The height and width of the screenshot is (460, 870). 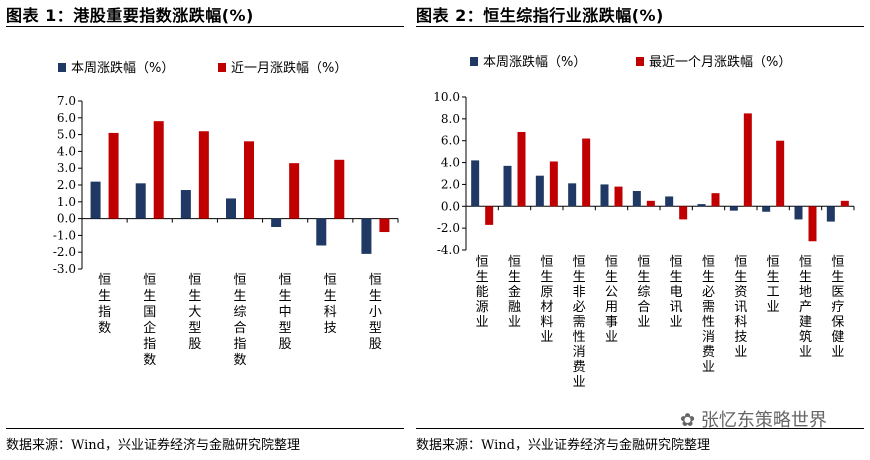 I want to click on right-source-rule, so click(x=640, y=428).